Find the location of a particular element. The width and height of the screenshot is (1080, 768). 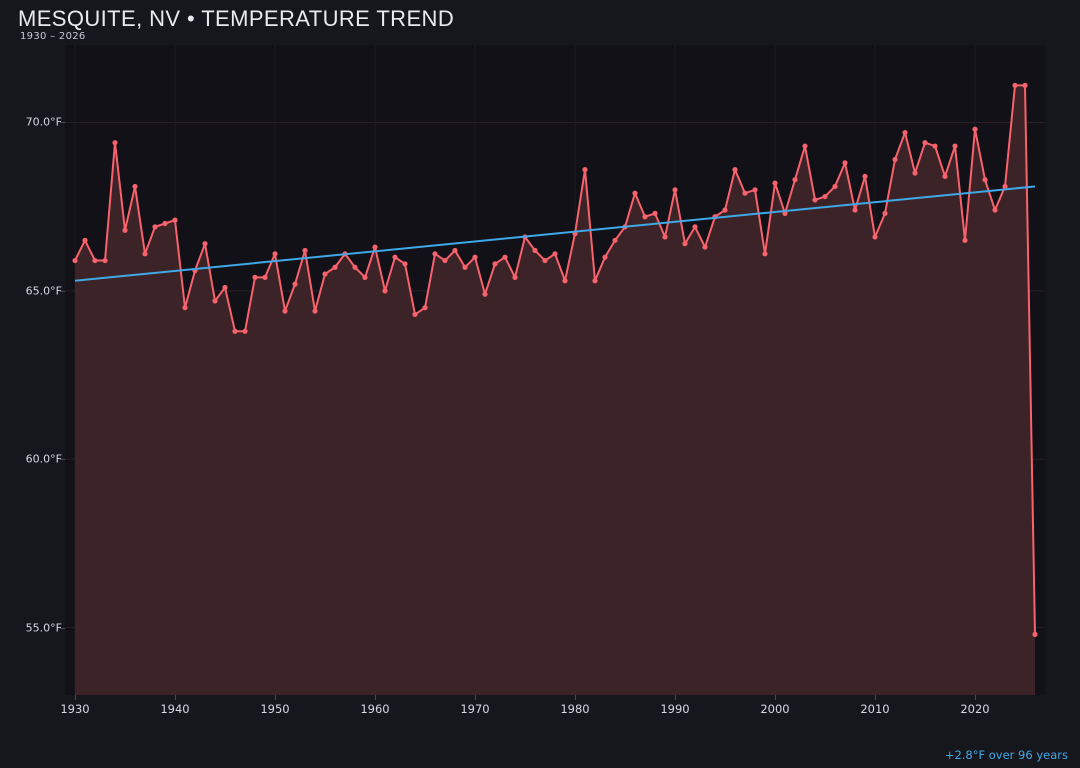

y-tick-label: 60.0°F is located at coordinates (43, 459).